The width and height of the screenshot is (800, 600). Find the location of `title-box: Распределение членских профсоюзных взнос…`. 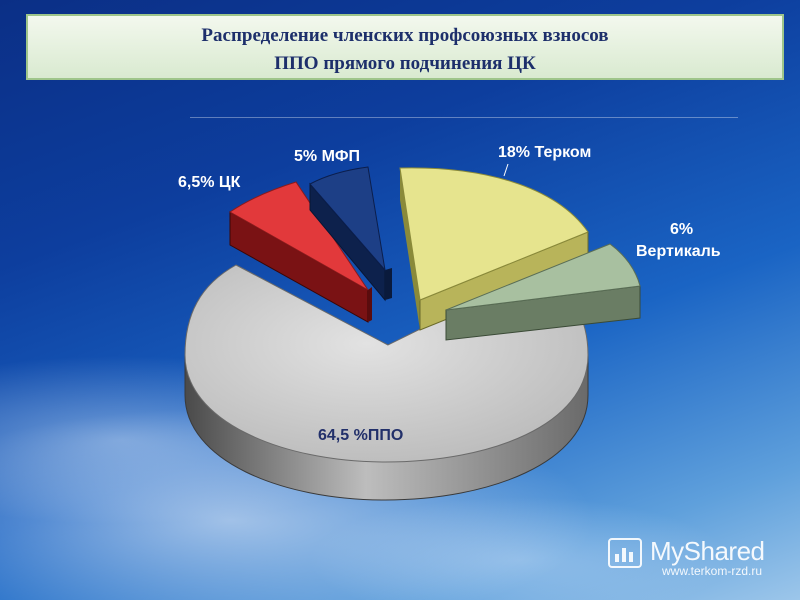

title-box: Распределение членских профсоюзных взнос… is located at coordinates (405, 47).